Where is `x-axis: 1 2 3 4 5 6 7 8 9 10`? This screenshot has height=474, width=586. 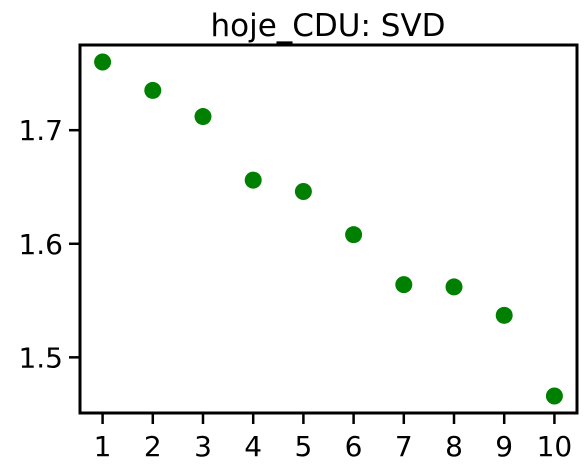
x-axis: 1 2 3 4 5 6 7 8 9 10 is located at coordinates (333, 438).